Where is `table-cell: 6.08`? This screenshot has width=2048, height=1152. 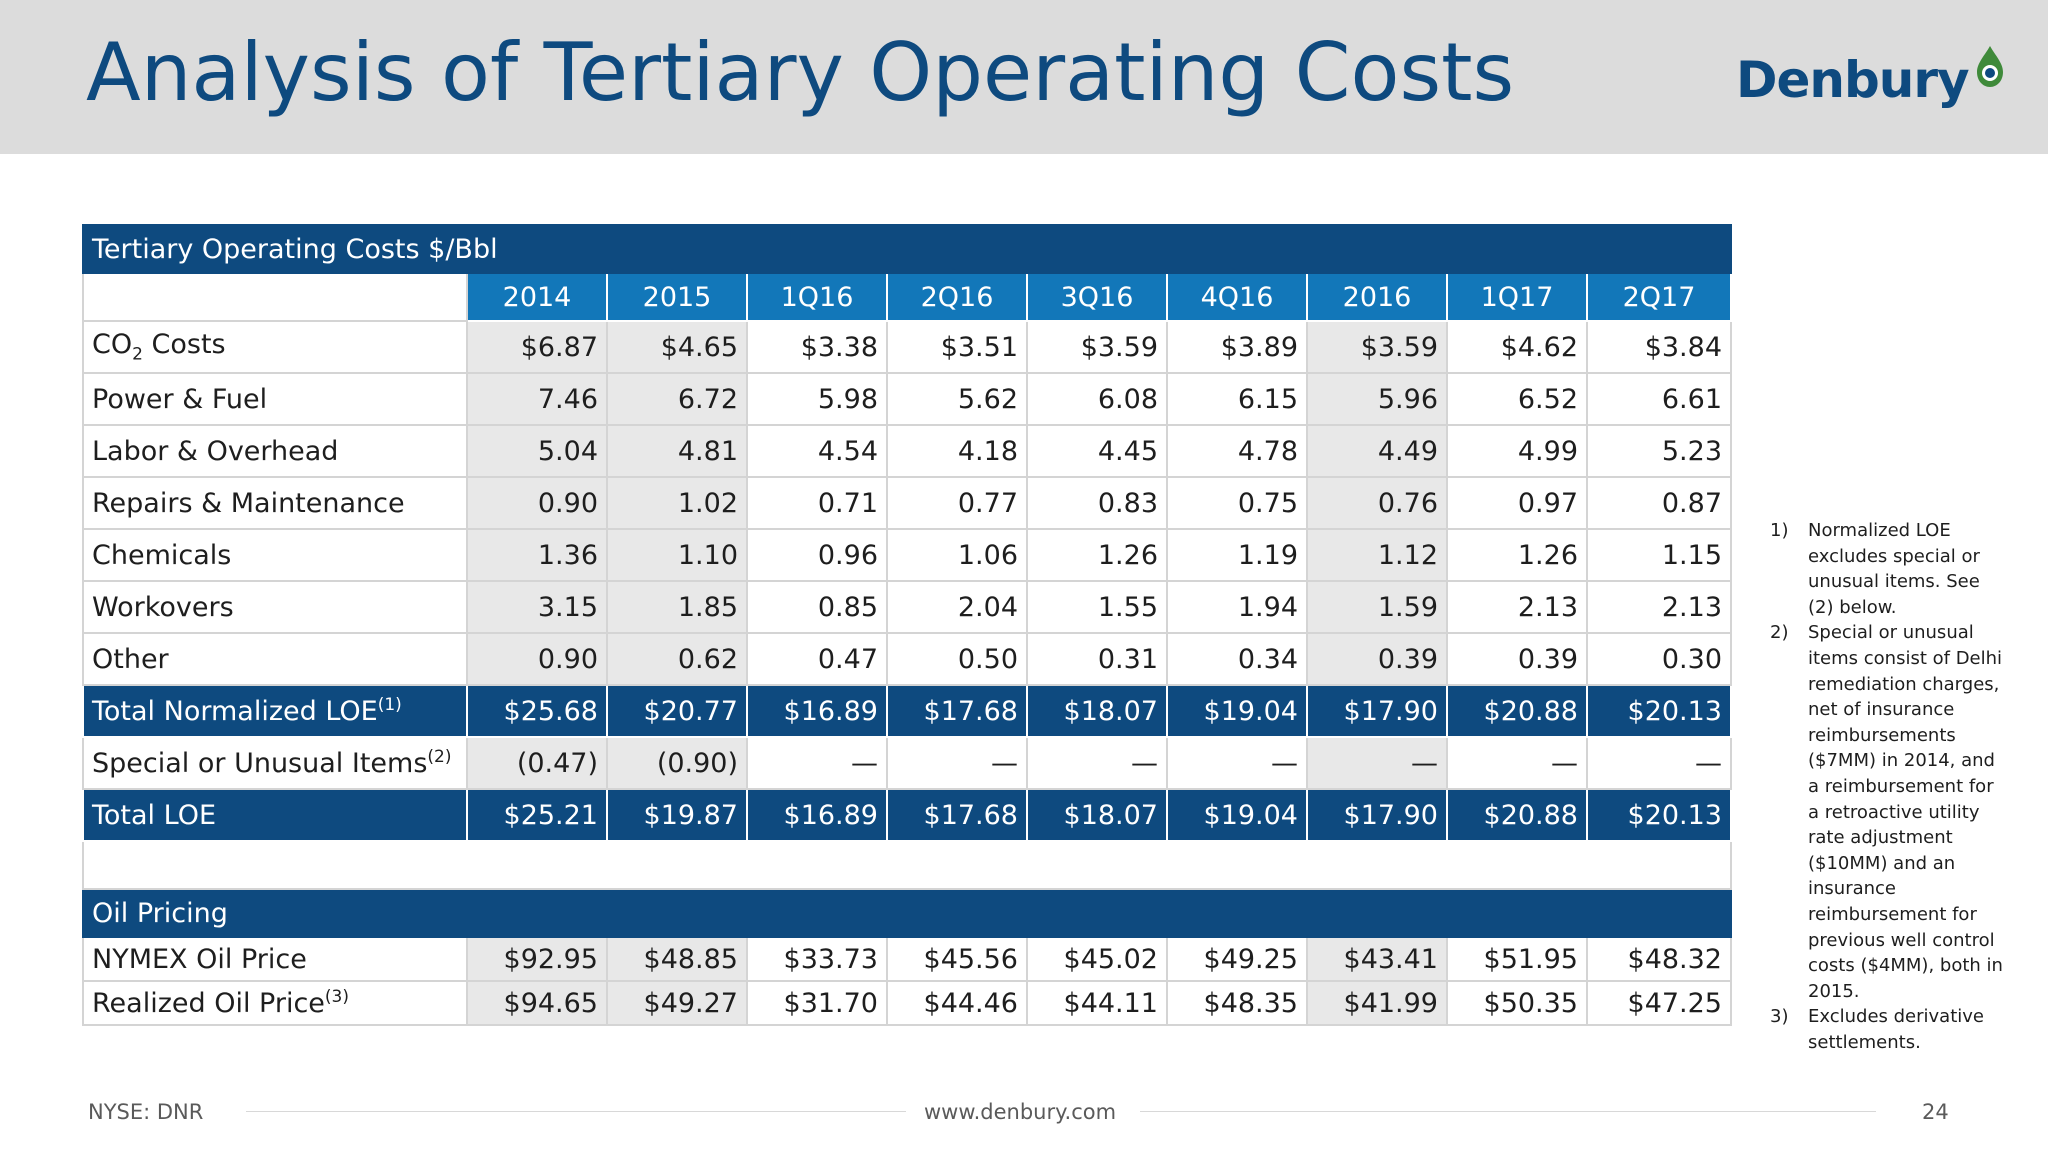 table-cell: 6.08 is located at coordinates (1097, 399).